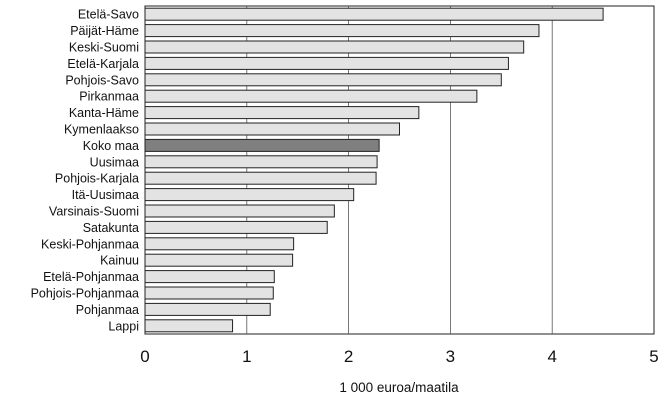 This screenshot has height=400, width=671. Describe the element at coordinates (108, 15) in the screenshot. I see `category-label: Etelä-Savo` at that location.